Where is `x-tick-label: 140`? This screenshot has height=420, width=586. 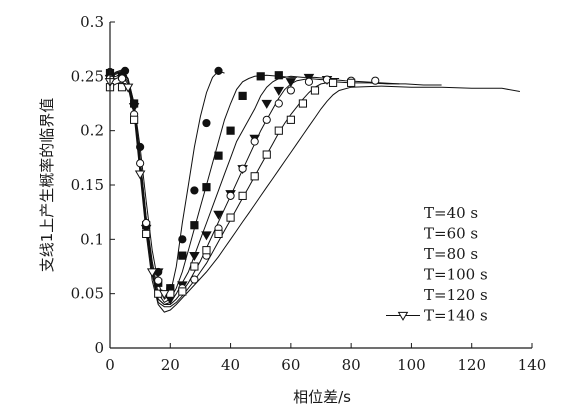
x-tick-label: 140 is located at coordinates (532, 365).